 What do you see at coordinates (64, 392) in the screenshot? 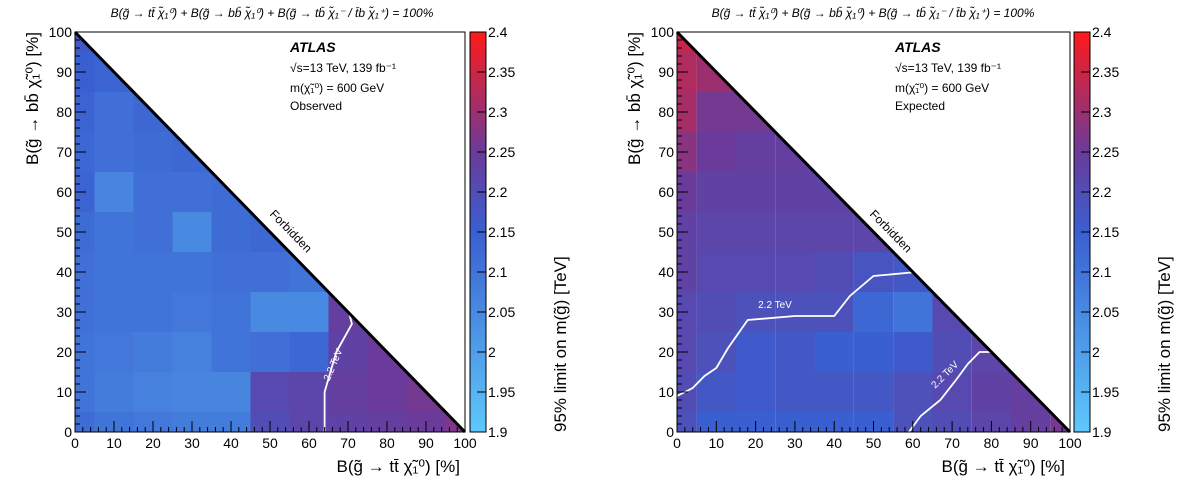
I see `y-tick-label: 10` at bounding box center [64, 392].